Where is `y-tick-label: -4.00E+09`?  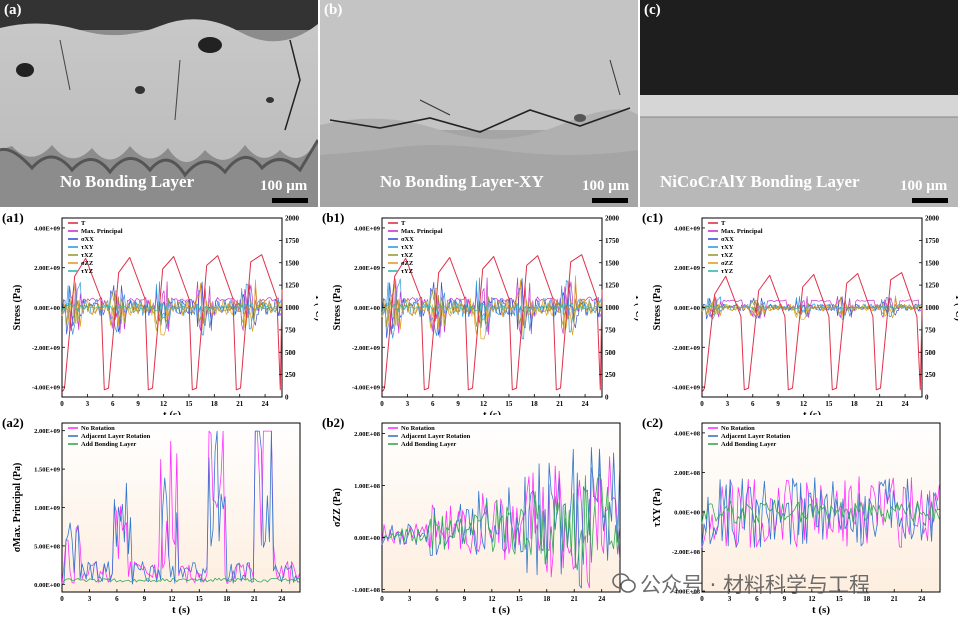 y-tick-label: -4.00E+09 is located at coordinates (686, 388).